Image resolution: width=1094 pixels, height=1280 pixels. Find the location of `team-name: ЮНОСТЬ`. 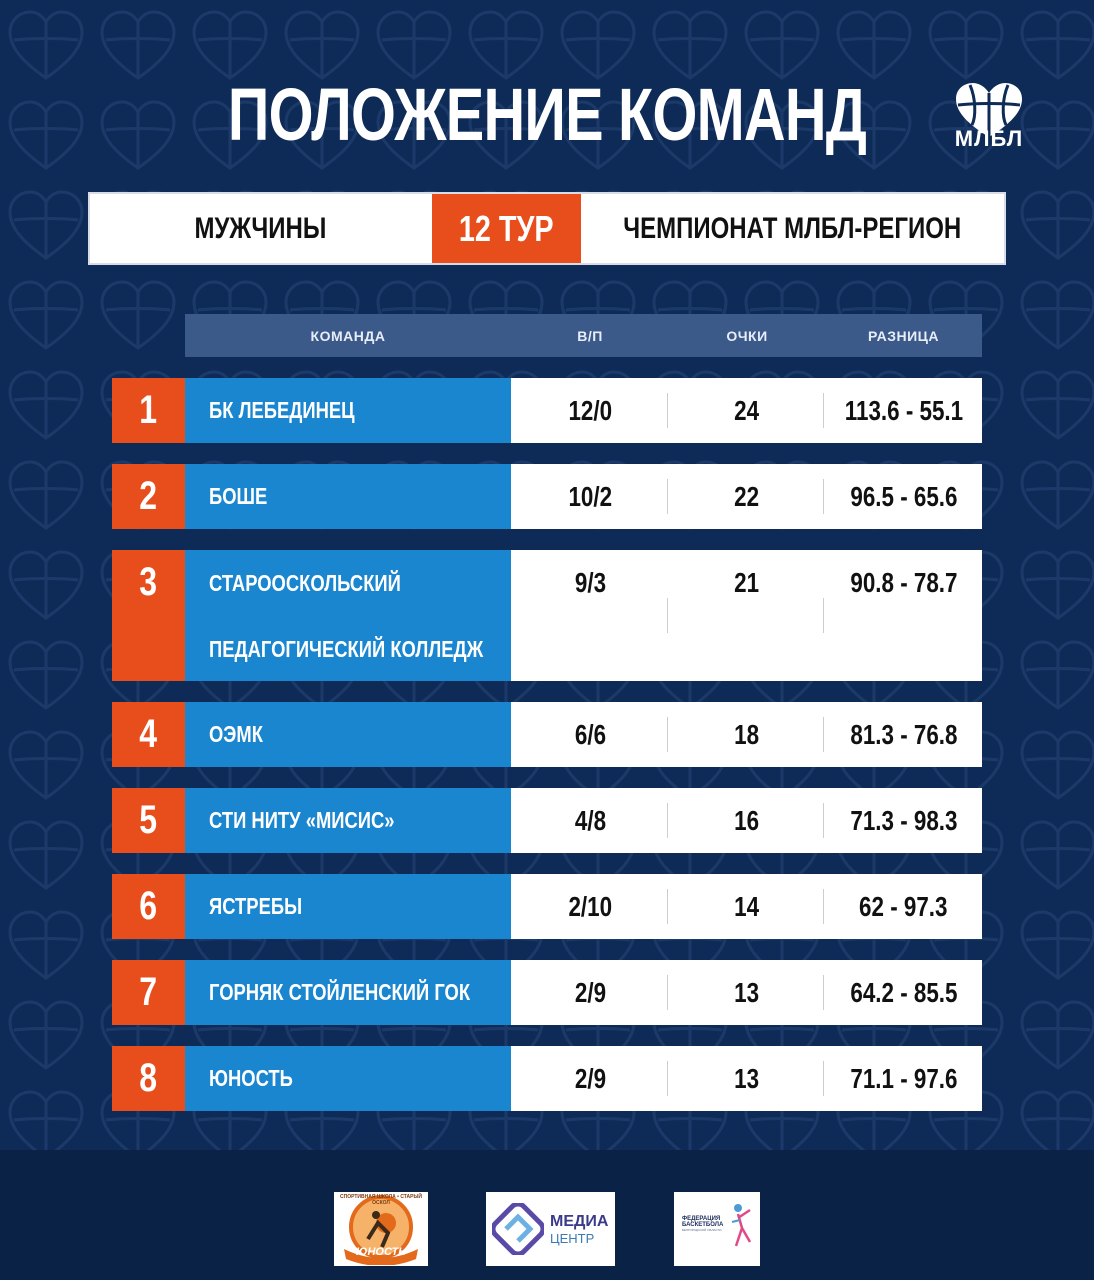

team-name: ЮНОСТЬ is located at coordinates (348, 1078).